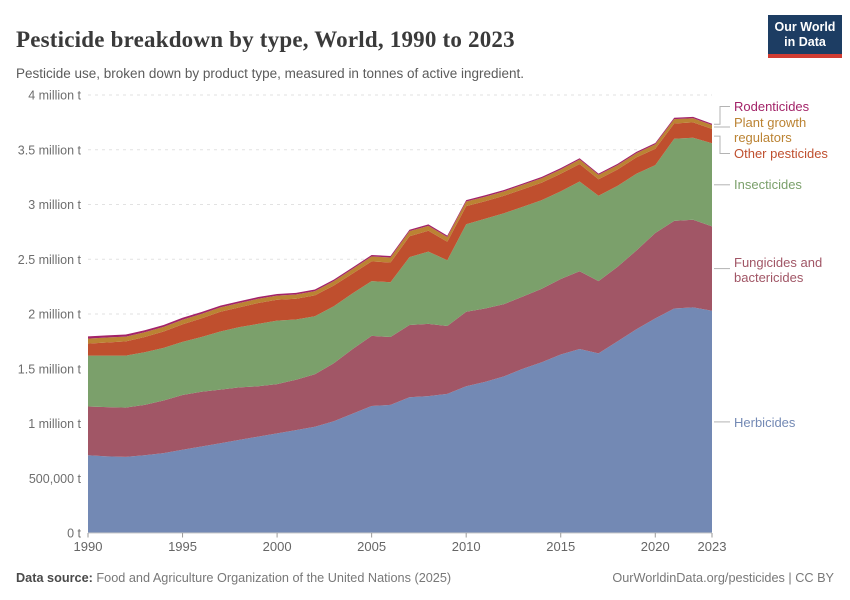  Describe the element at coordinates (778, 270) in the screenshot. I see `legend-item-fungicides: Fungicides and bactericides` at that location.